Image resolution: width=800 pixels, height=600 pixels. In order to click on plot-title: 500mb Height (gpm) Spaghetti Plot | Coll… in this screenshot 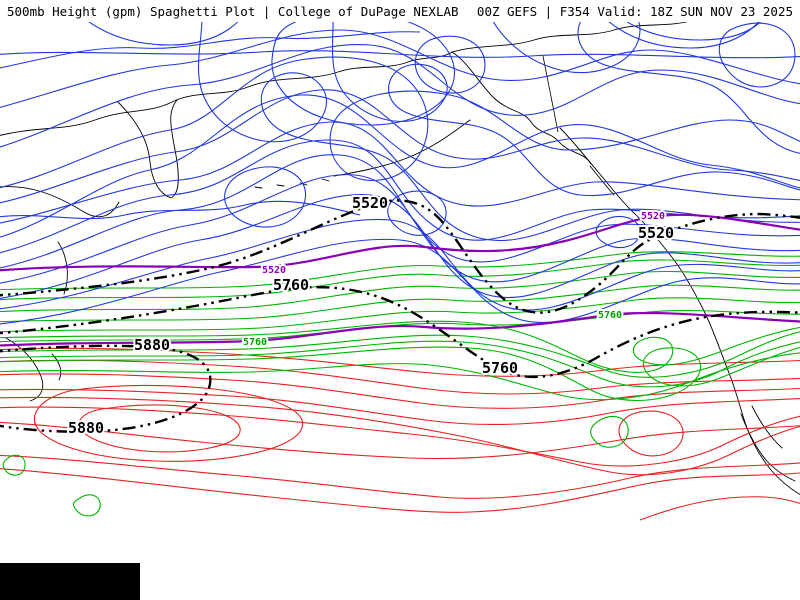, I will do `click(233, 11)`.